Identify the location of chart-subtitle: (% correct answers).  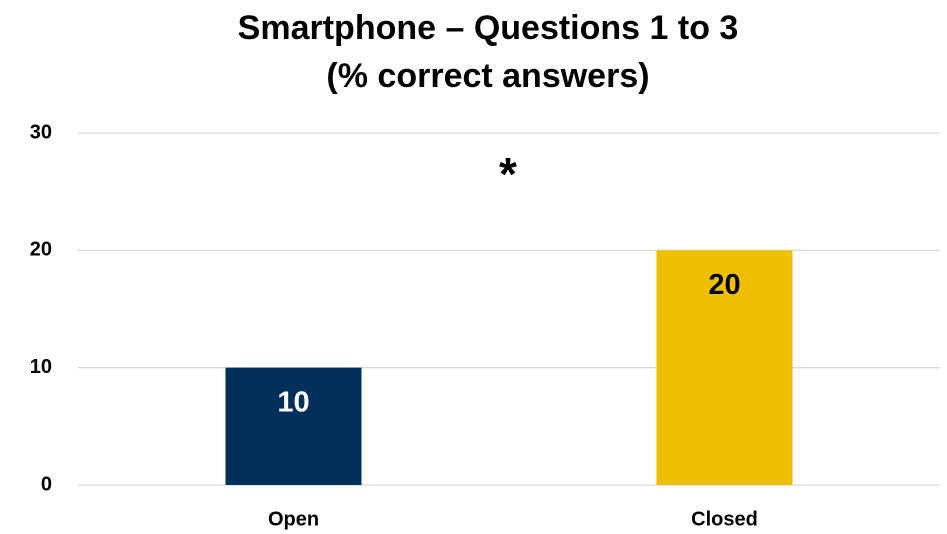
(487, 76).